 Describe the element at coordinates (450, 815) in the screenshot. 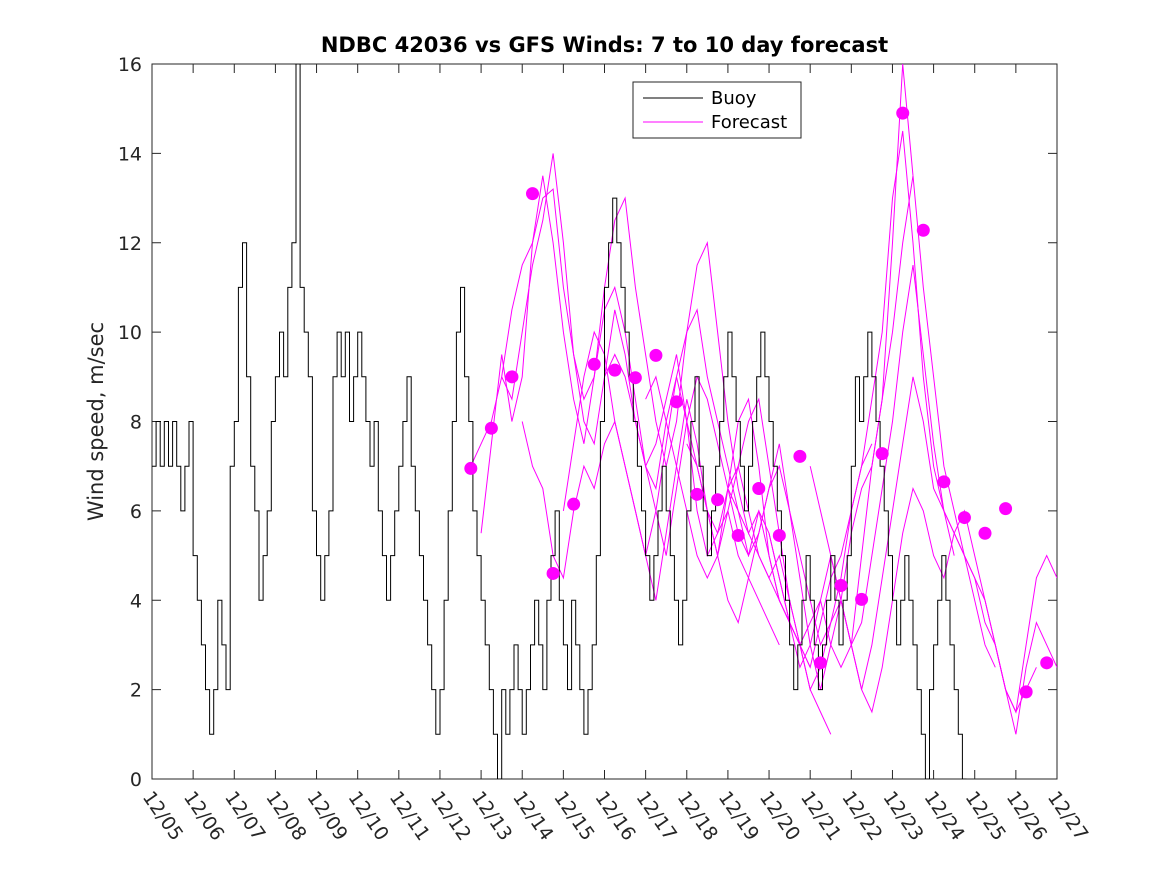

I see `x-tick-label: 12/12` at that location.